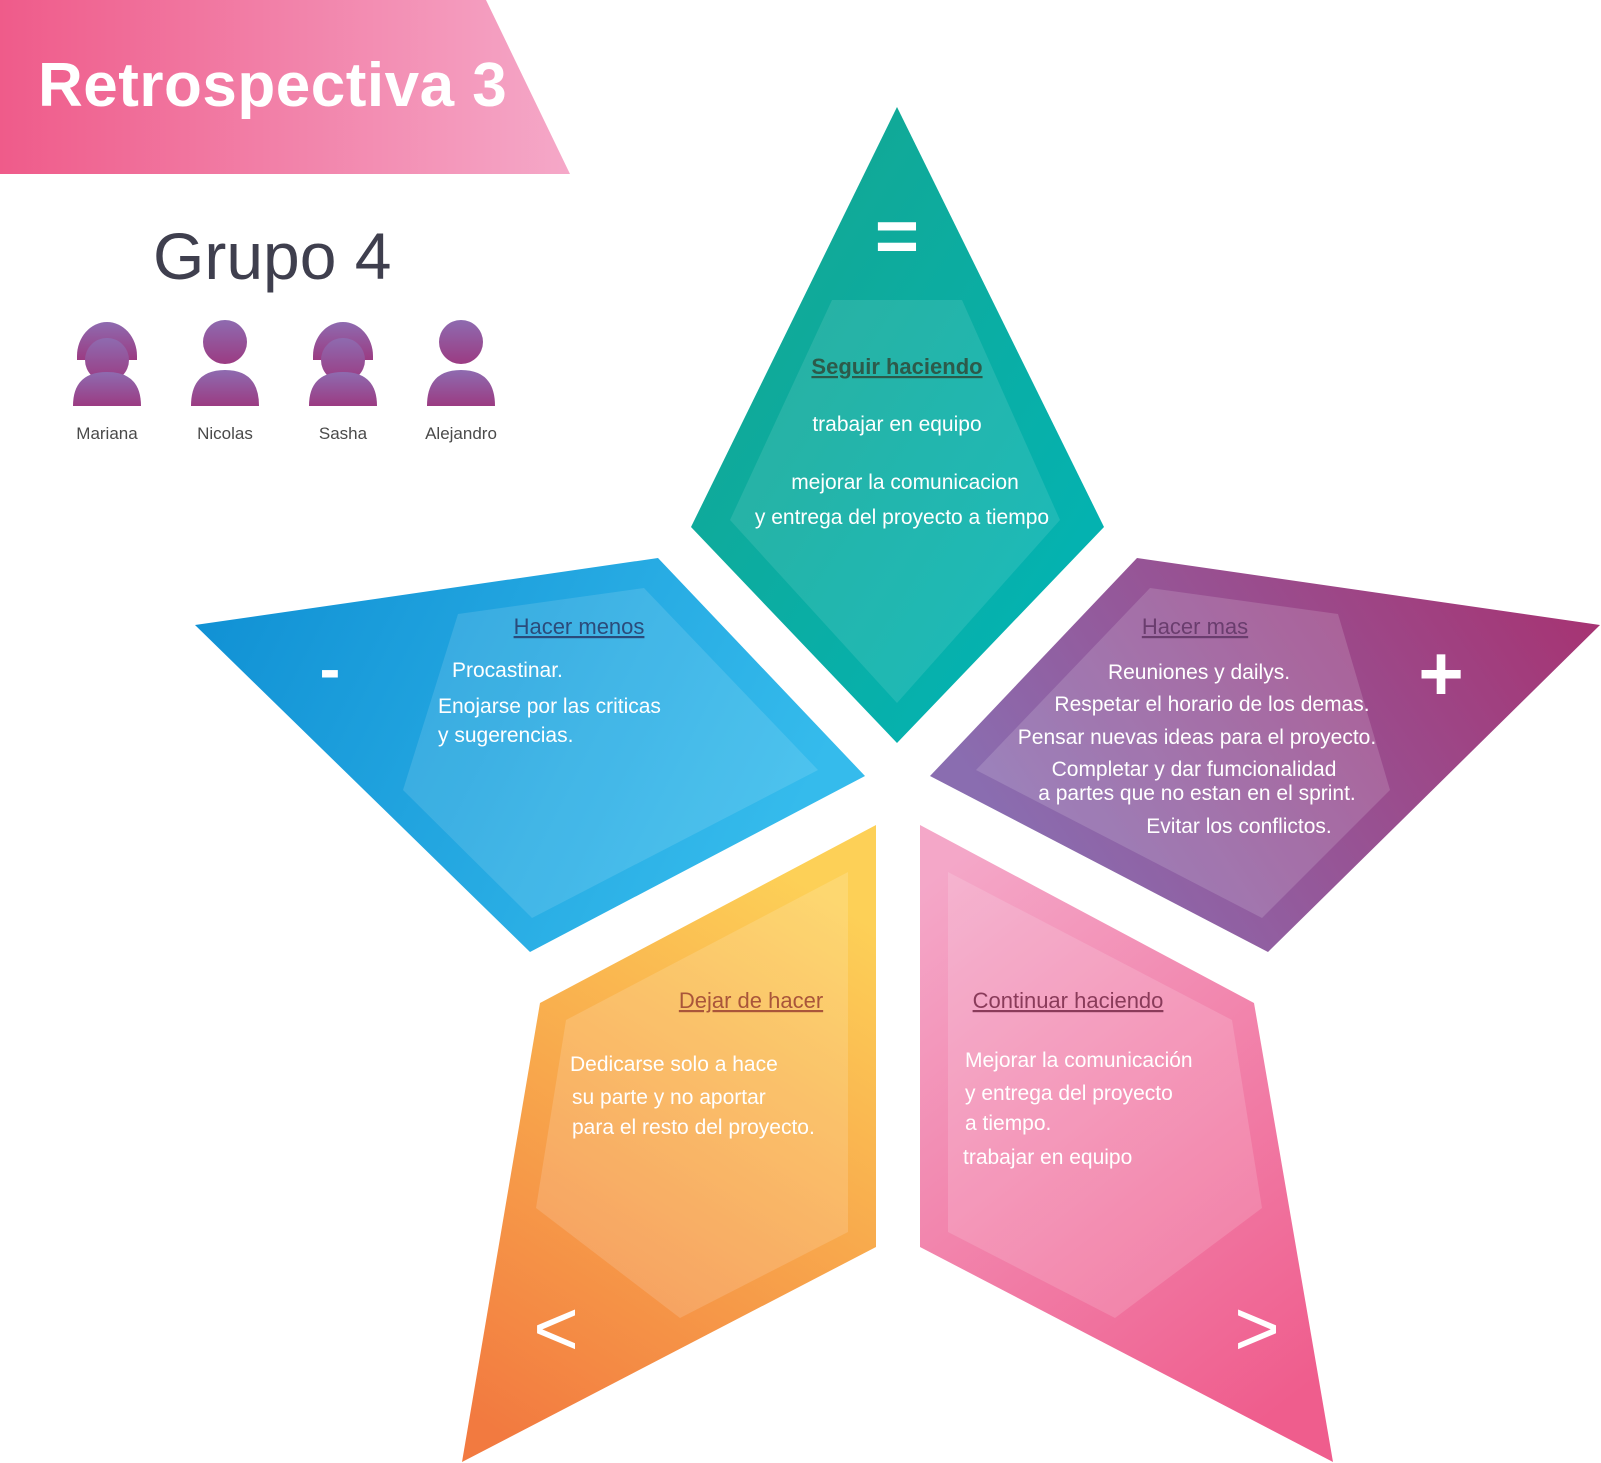  I want to click on less-than-symbol: <, so click(556, 1328).